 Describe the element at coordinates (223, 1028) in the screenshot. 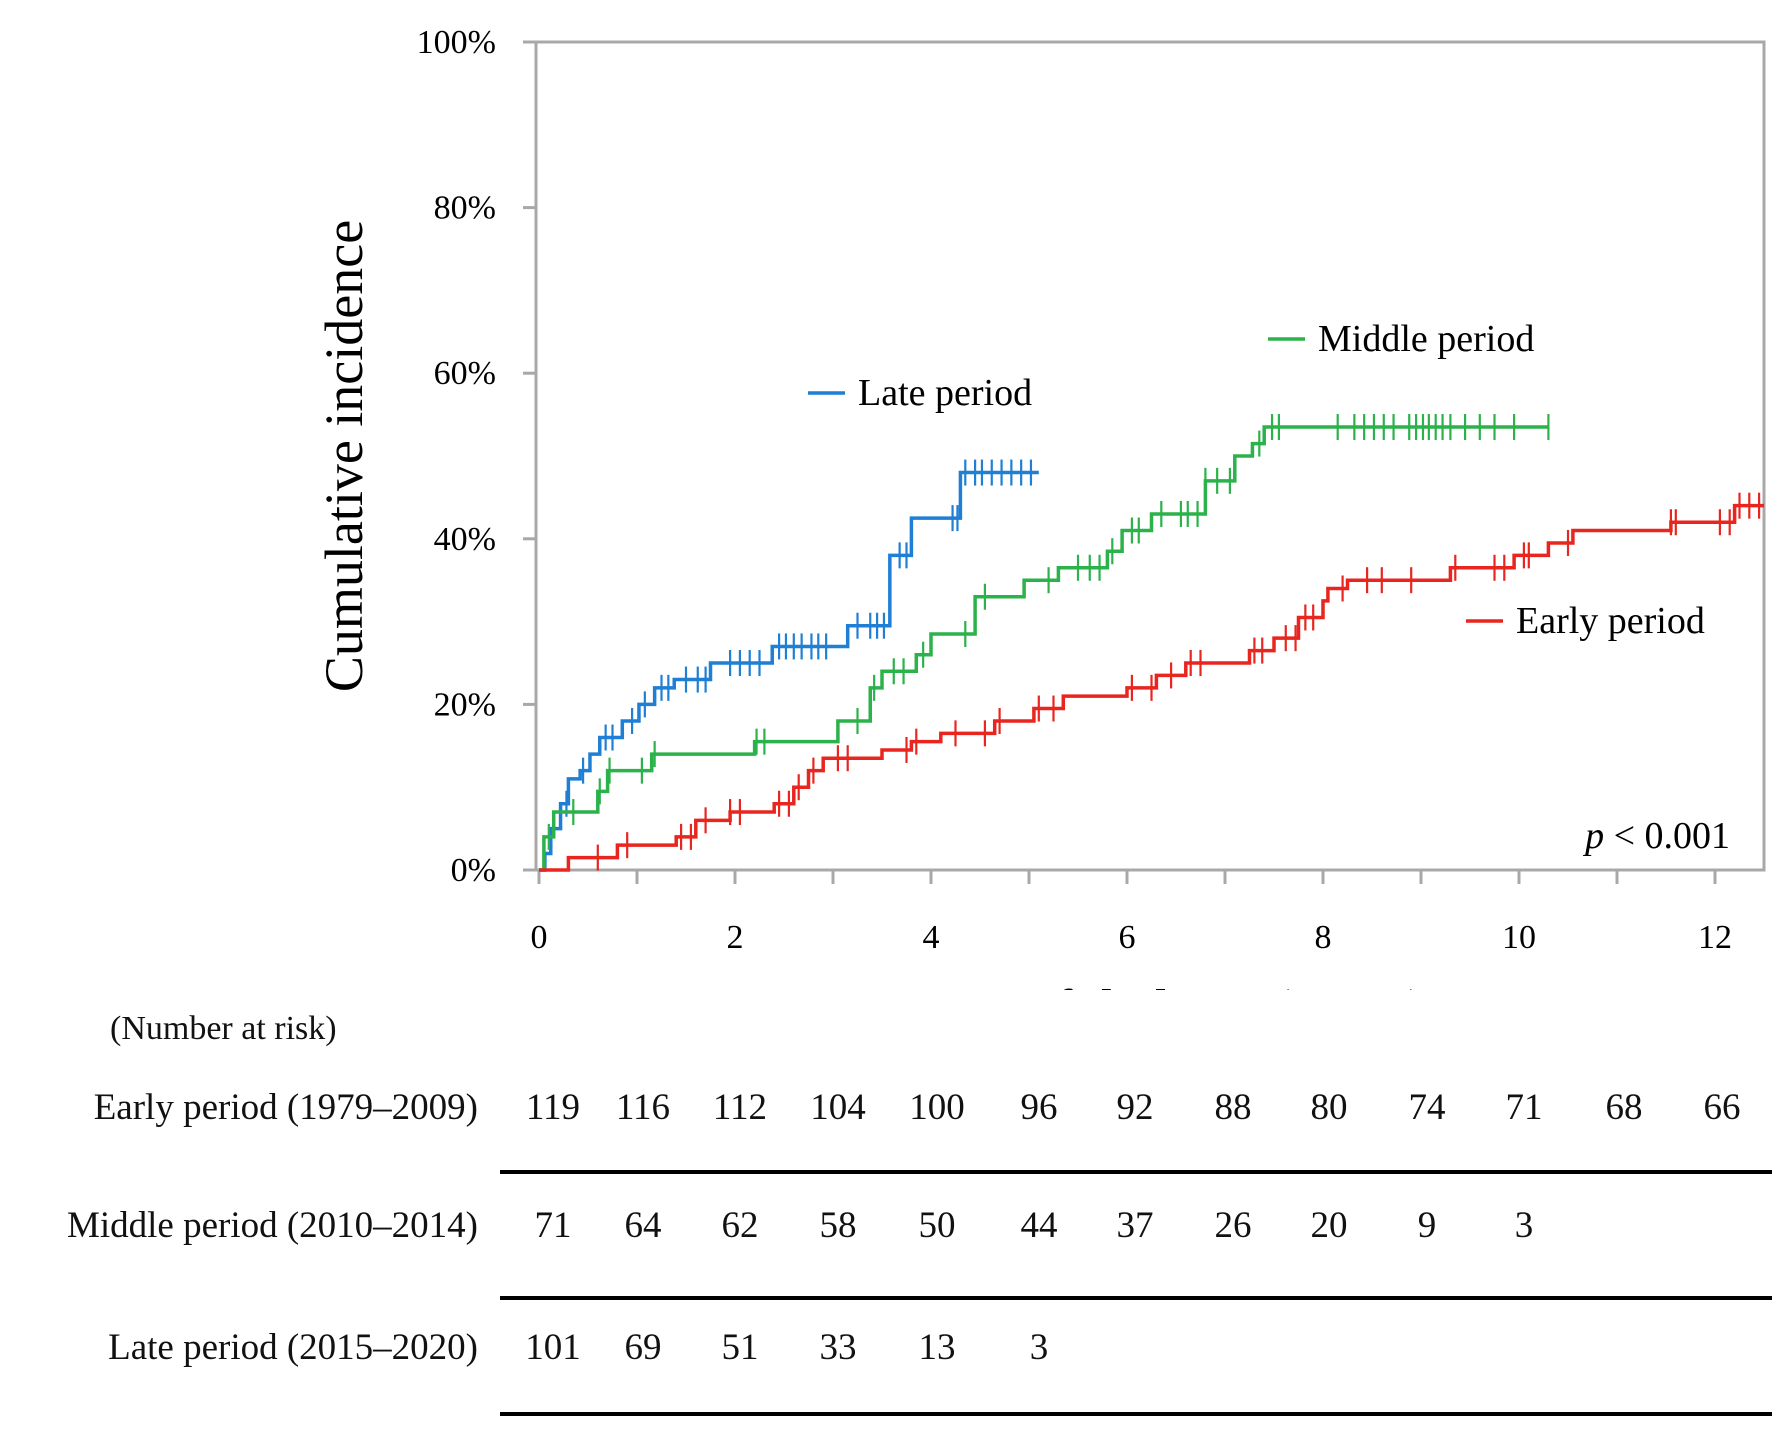

I see `risk-table-title: (Number at risk)` at that location.